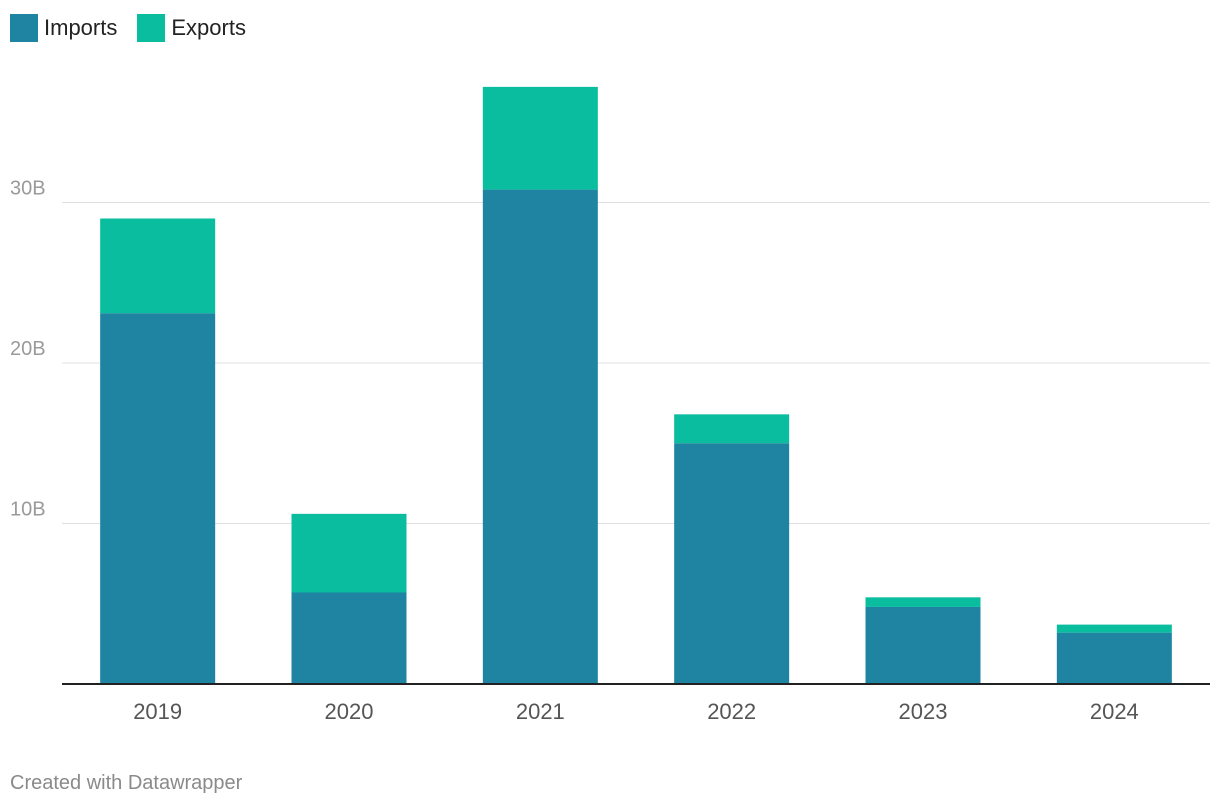 The height and width of the screenshot is (808, 1220). Describe the element at coordinates (349, 638) in the screenshot. I see `bar-imports-2020` at that location.